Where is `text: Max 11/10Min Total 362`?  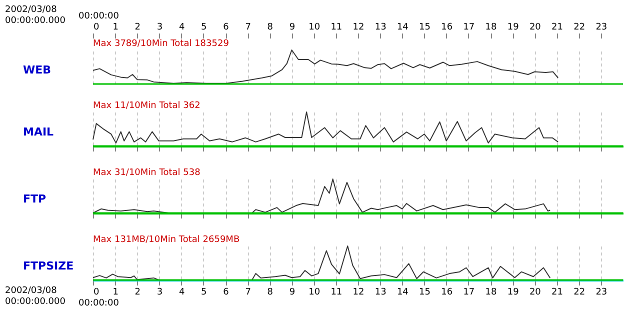
text: Max 11/10Min Total 362 is located at coordinates (146, 106).